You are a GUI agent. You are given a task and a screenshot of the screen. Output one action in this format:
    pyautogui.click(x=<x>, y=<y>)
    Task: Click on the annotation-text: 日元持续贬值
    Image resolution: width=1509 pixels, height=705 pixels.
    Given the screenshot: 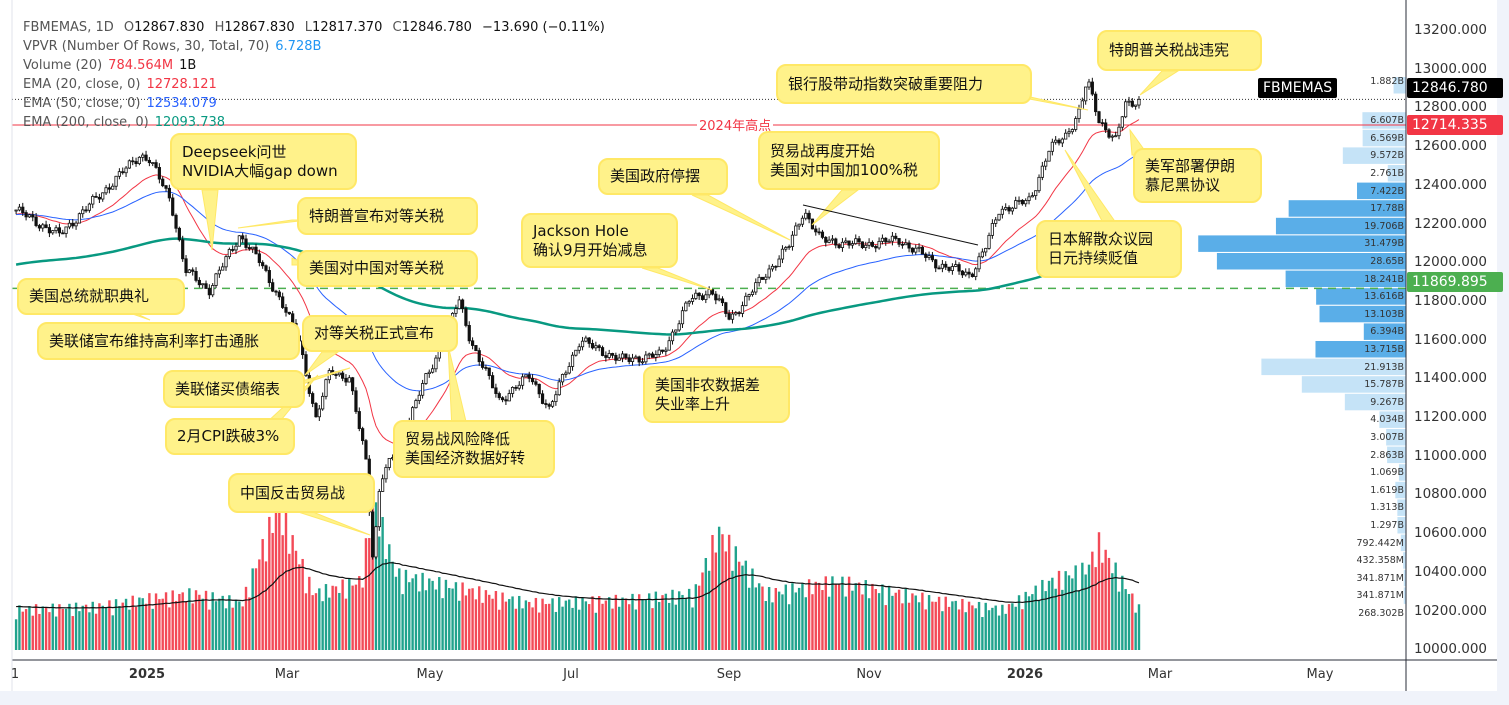 What is the action you would take?
    pyautogui.click(x=1093, y=258)
    